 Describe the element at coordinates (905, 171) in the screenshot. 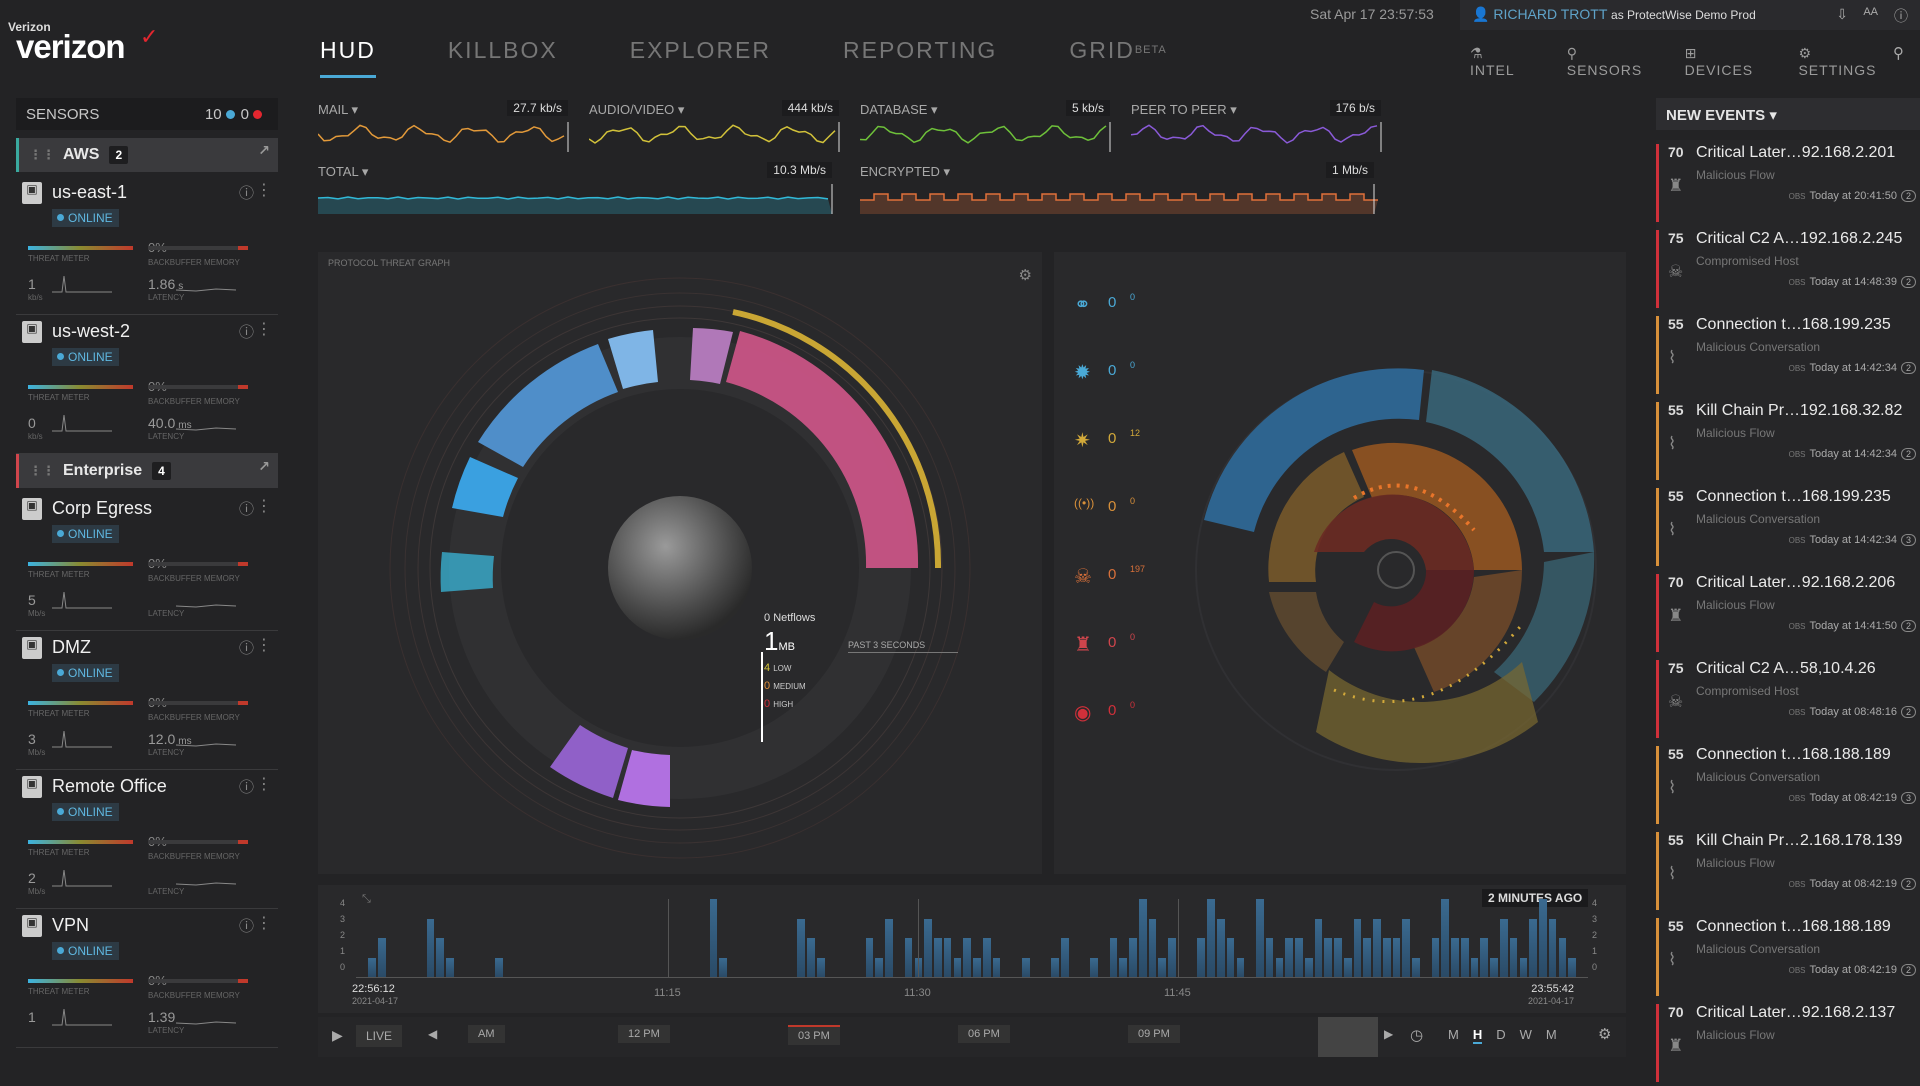

I see `traffic-label: ENCRYPTED ▾` at that location.